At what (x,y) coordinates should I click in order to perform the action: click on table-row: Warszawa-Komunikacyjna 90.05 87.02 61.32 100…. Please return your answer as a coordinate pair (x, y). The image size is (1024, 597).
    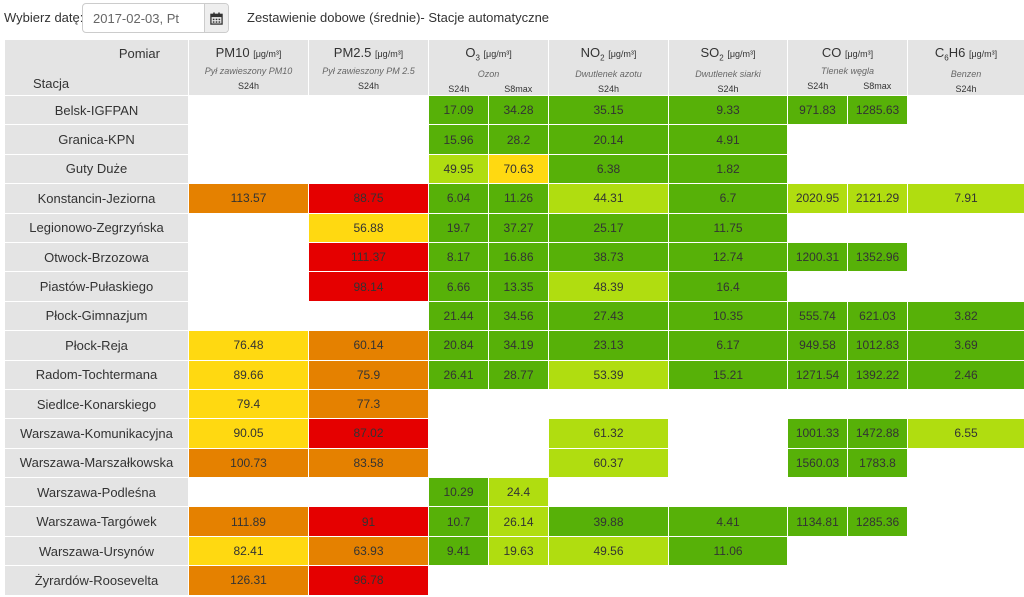
    Looking at the image, I should click on (514, 433).